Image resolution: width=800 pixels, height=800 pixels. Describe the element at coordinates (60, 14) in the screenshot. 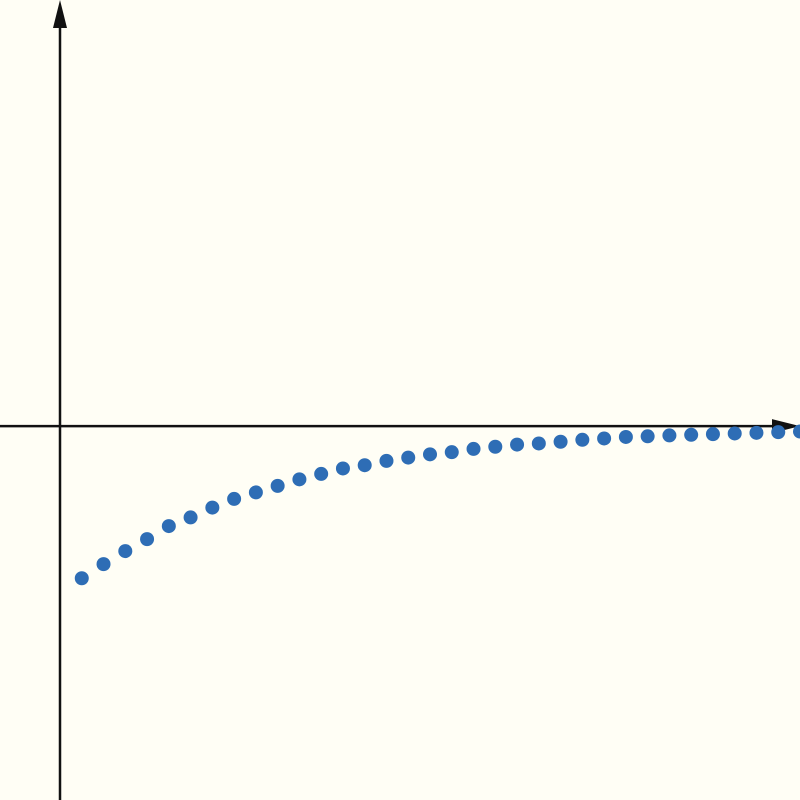

I see `y-axis-arrowhead` at that location.